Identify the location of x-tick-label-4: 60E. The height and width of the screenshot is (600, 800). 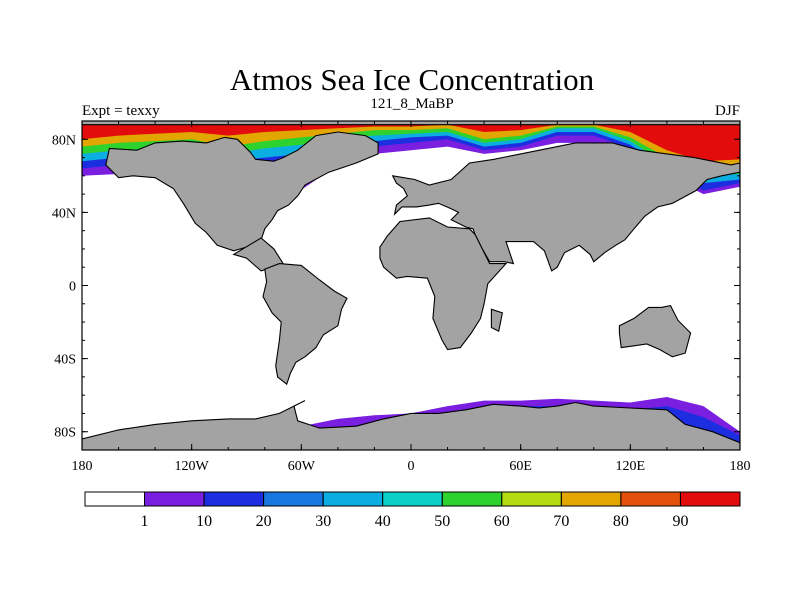
(520, 466).